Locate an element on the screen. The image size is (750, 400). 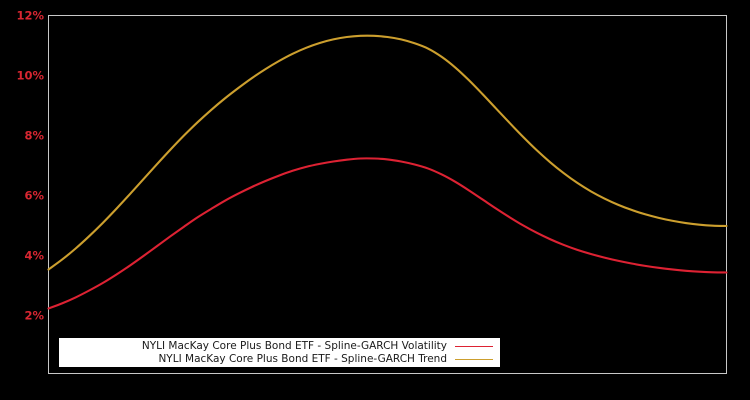
legend-swatch-volatility is located at coordinates (474, 346).